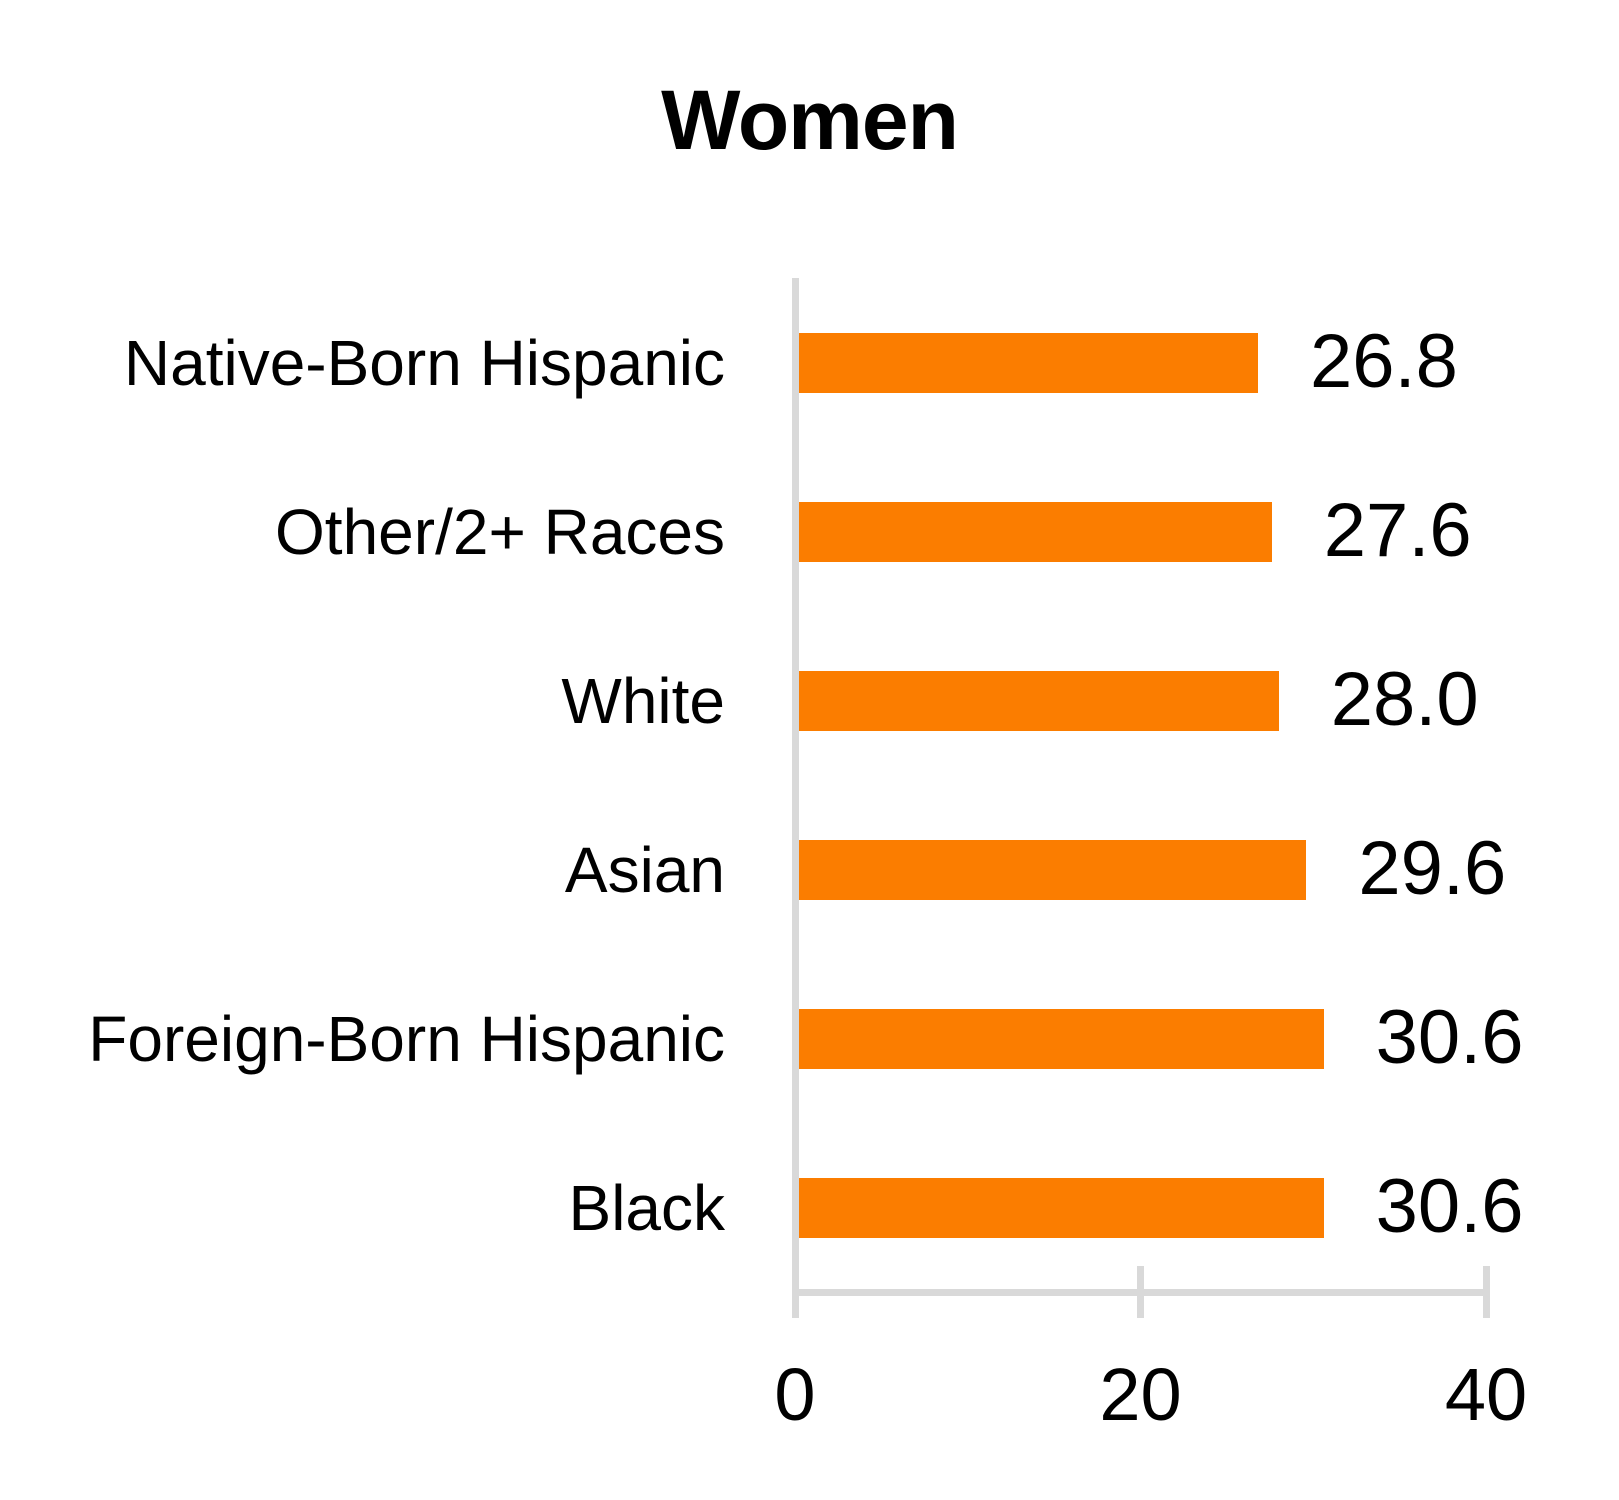 The image size is (1619, 1500). I want to click on x-axis-tick-label: 20, so click(1140, 1394).